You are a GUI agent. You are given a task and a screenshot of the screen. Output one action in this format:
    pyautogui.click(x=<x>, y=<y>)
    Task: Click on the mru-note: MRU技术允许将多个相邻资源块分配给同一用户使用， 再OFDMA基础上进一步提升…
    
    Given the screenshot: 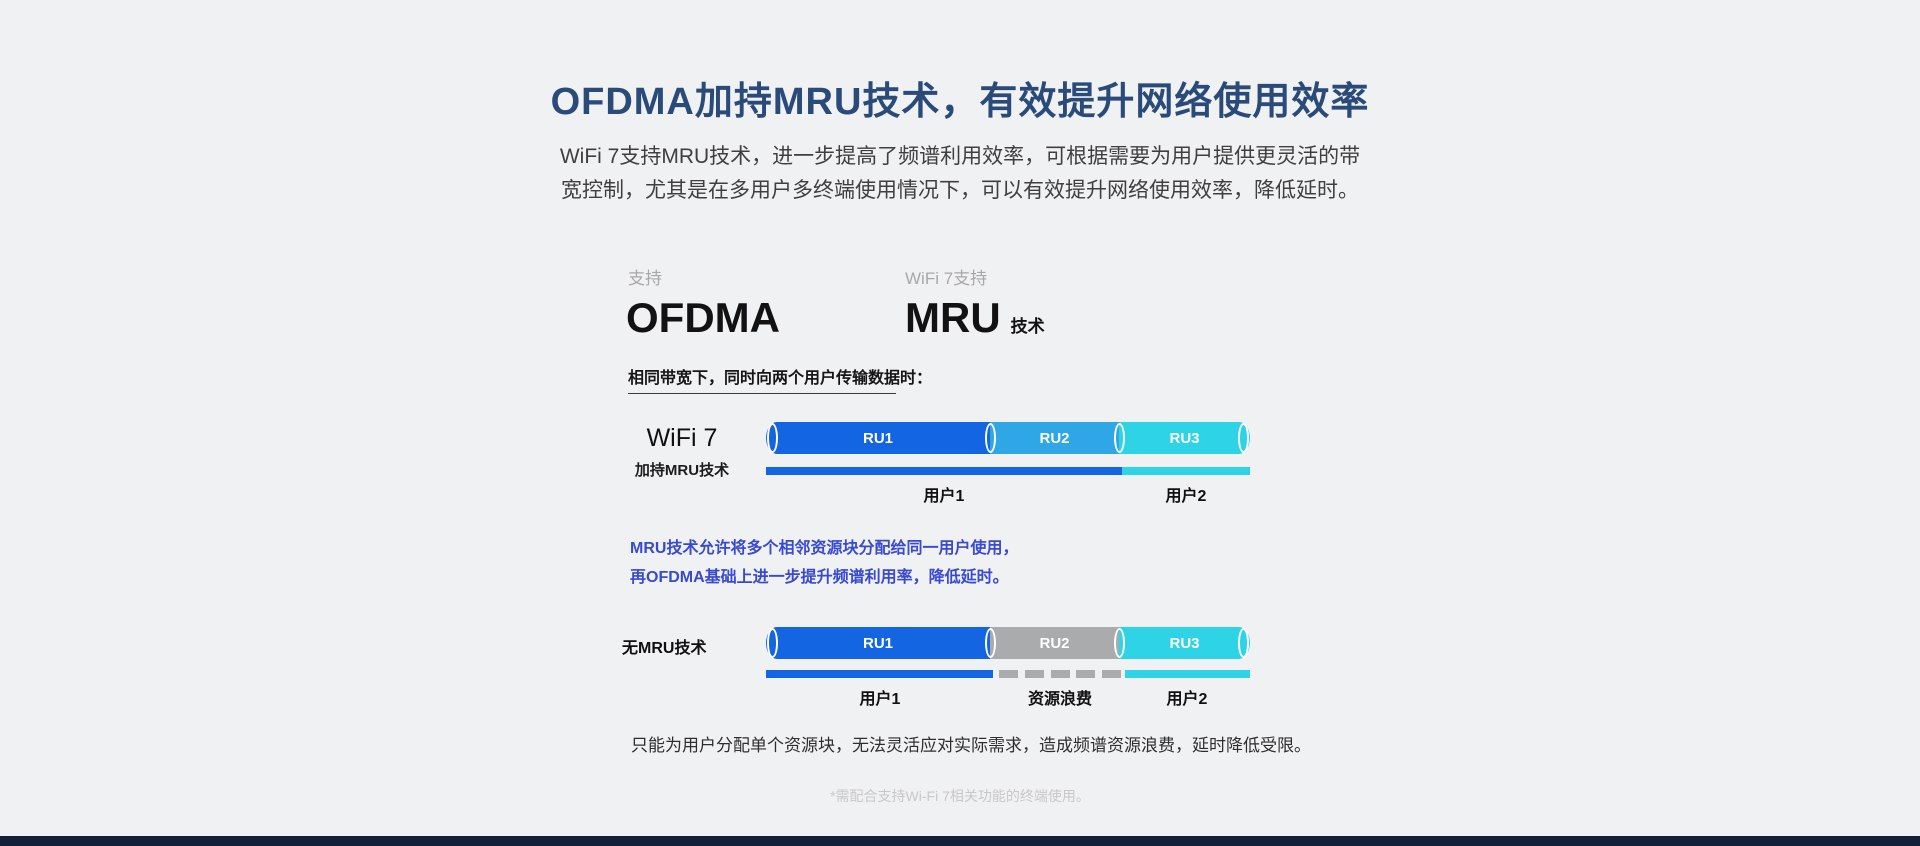 What is the action you would take?
    pyautogui.click(x=824, y=563)
    